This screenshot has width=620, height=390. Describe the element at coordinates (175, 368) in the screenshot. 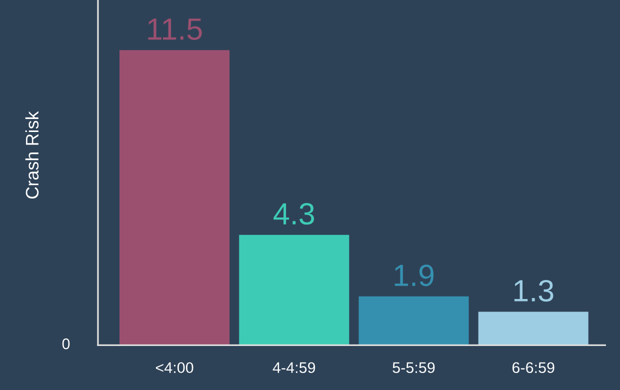

I see `x-tick-label: <4:00` at that location.